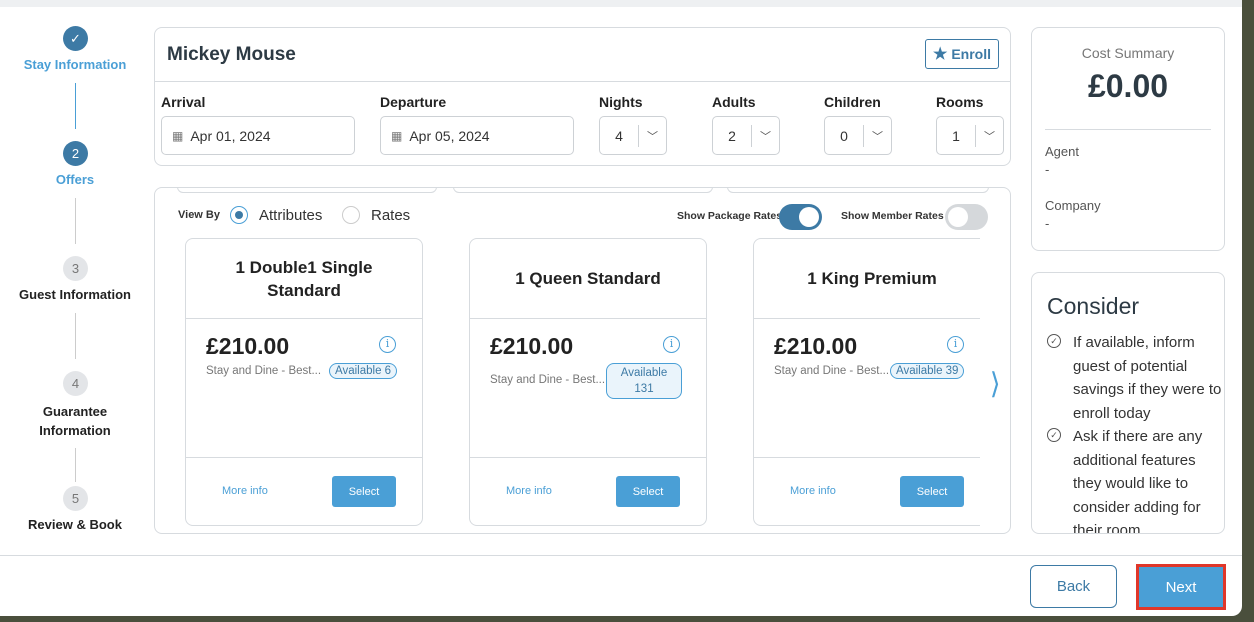 The width and height of the screenshot is (1254, 622). What do you see at coordinates (75, 38) in the screenshot?
I see `step-1-check-icon: ✓` at bounding box center [75, 38].